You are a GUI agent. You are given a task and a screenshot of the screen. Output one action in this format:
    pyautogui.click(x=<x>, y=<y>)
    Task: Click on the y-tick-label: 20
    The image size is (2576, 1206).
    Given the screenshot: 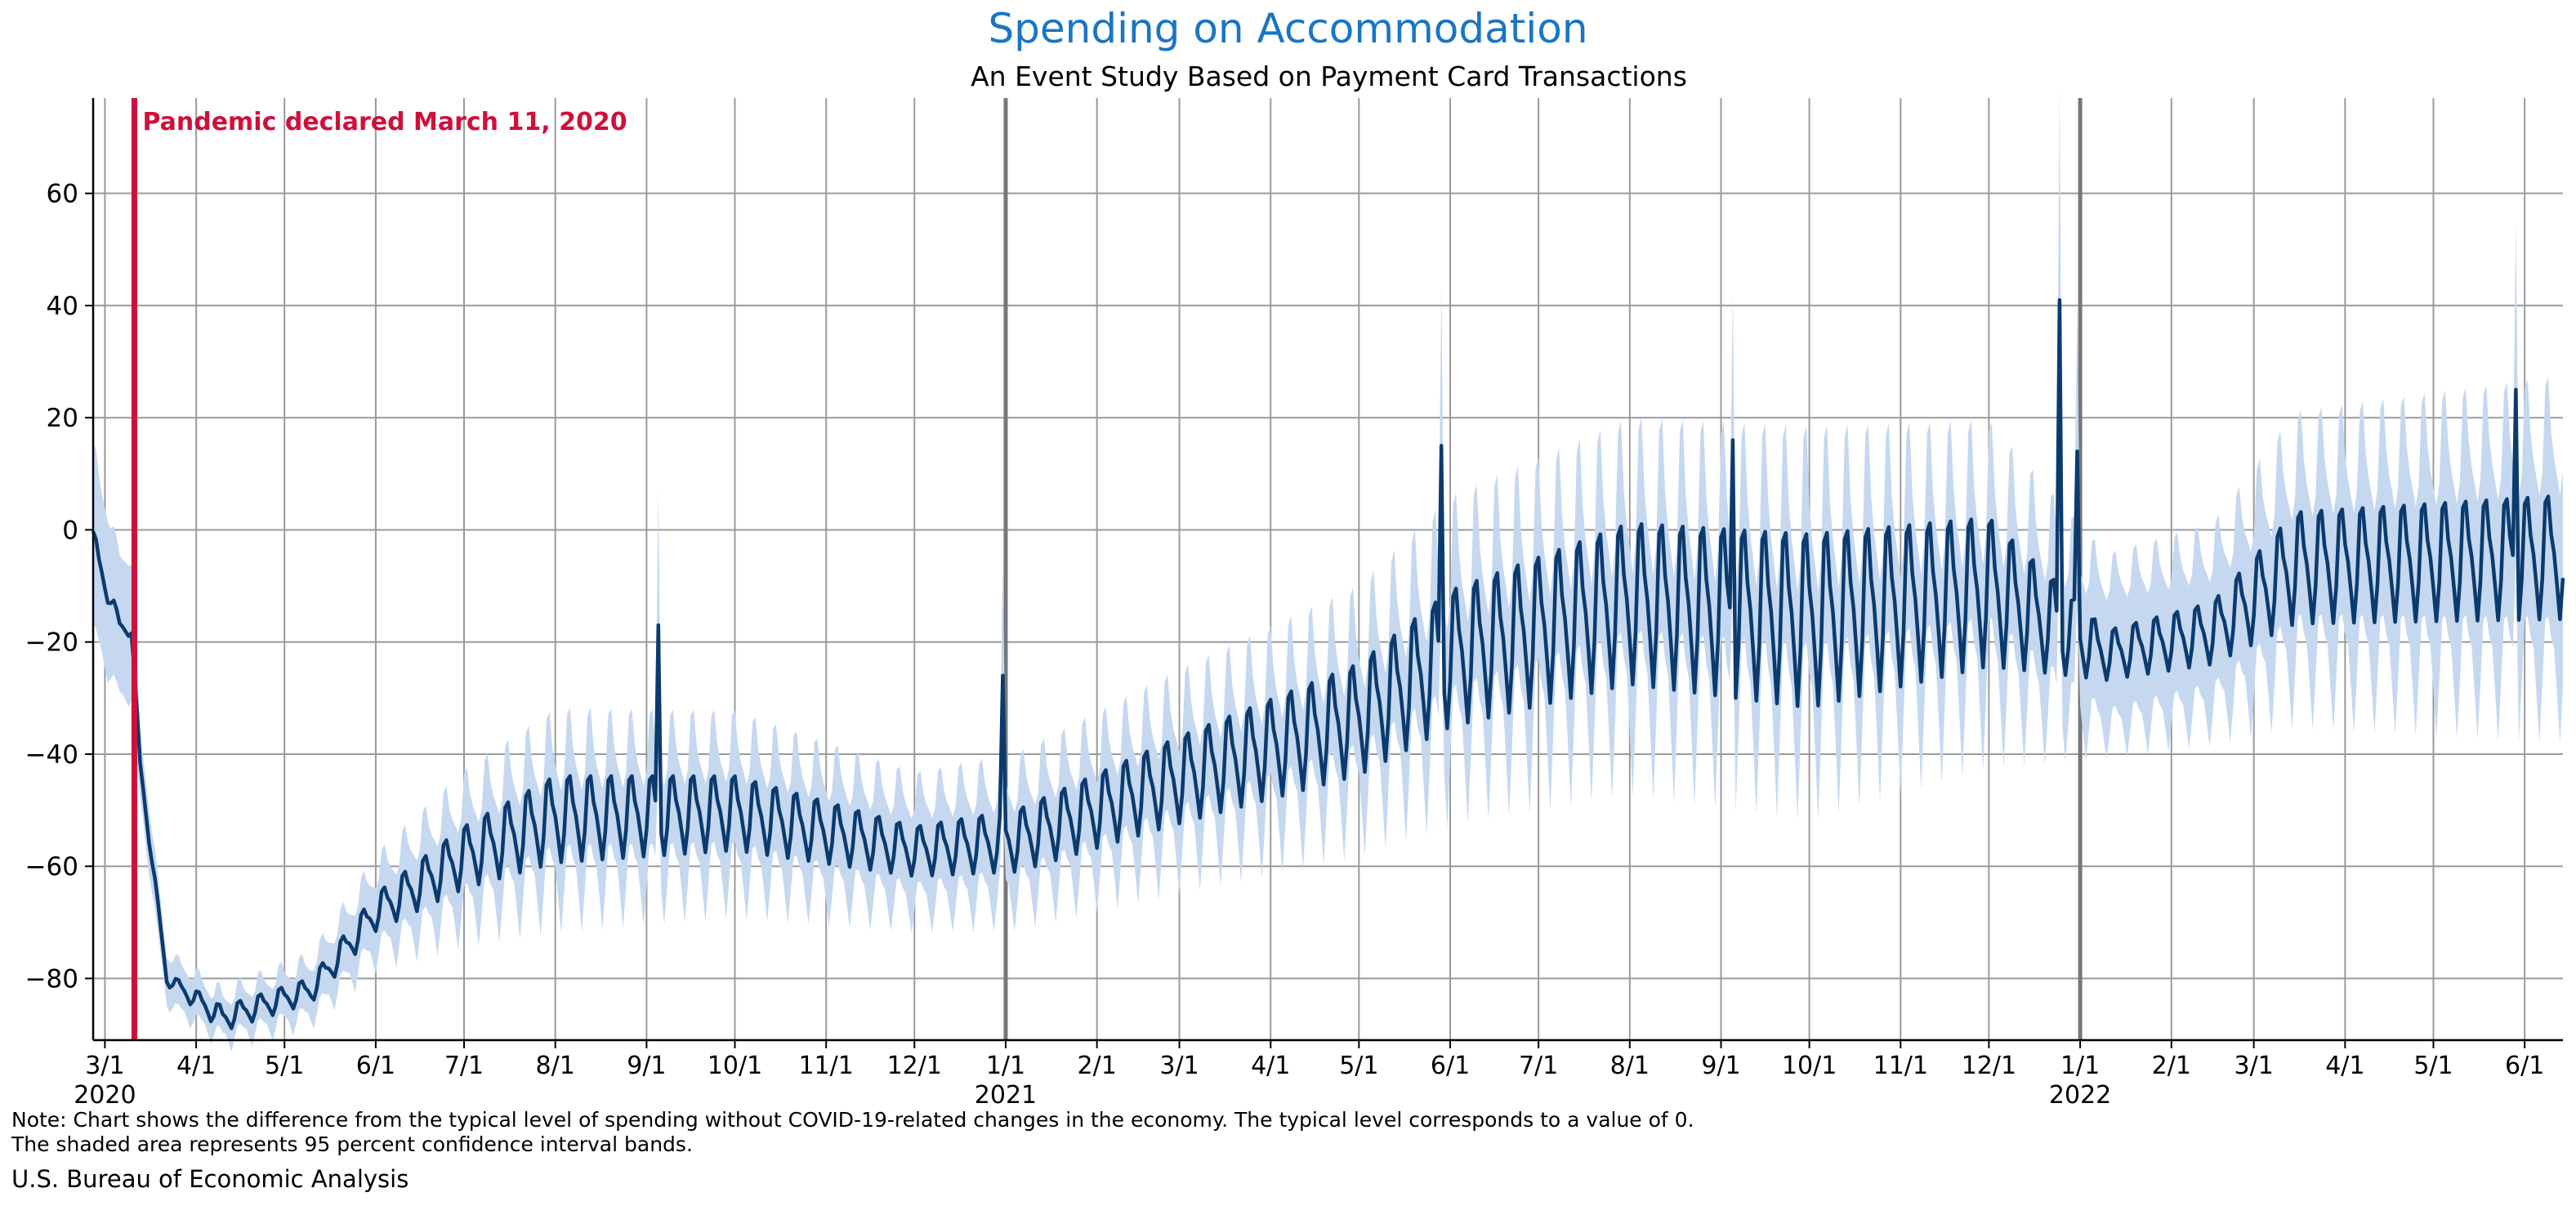 What is the action you would take?
    pyautogui.click(x=63, y=418)
    